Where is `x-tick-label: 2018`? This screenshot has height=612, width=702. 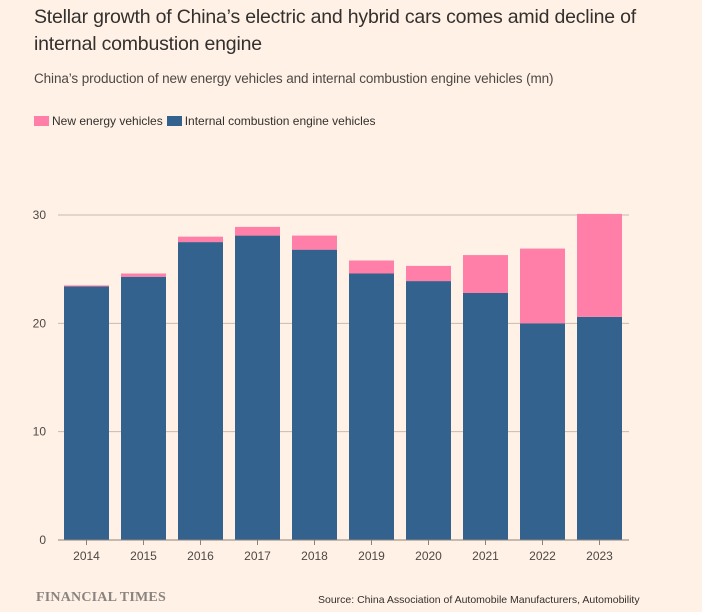 x-tick-label: 2018 is located at coordinates (314, 556).